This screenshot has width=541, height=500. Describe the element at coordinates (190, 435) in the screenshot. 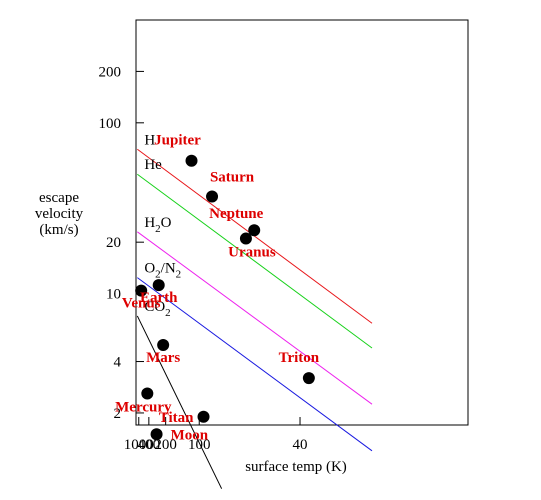

I see `point-label-moon: Moon` at that location.